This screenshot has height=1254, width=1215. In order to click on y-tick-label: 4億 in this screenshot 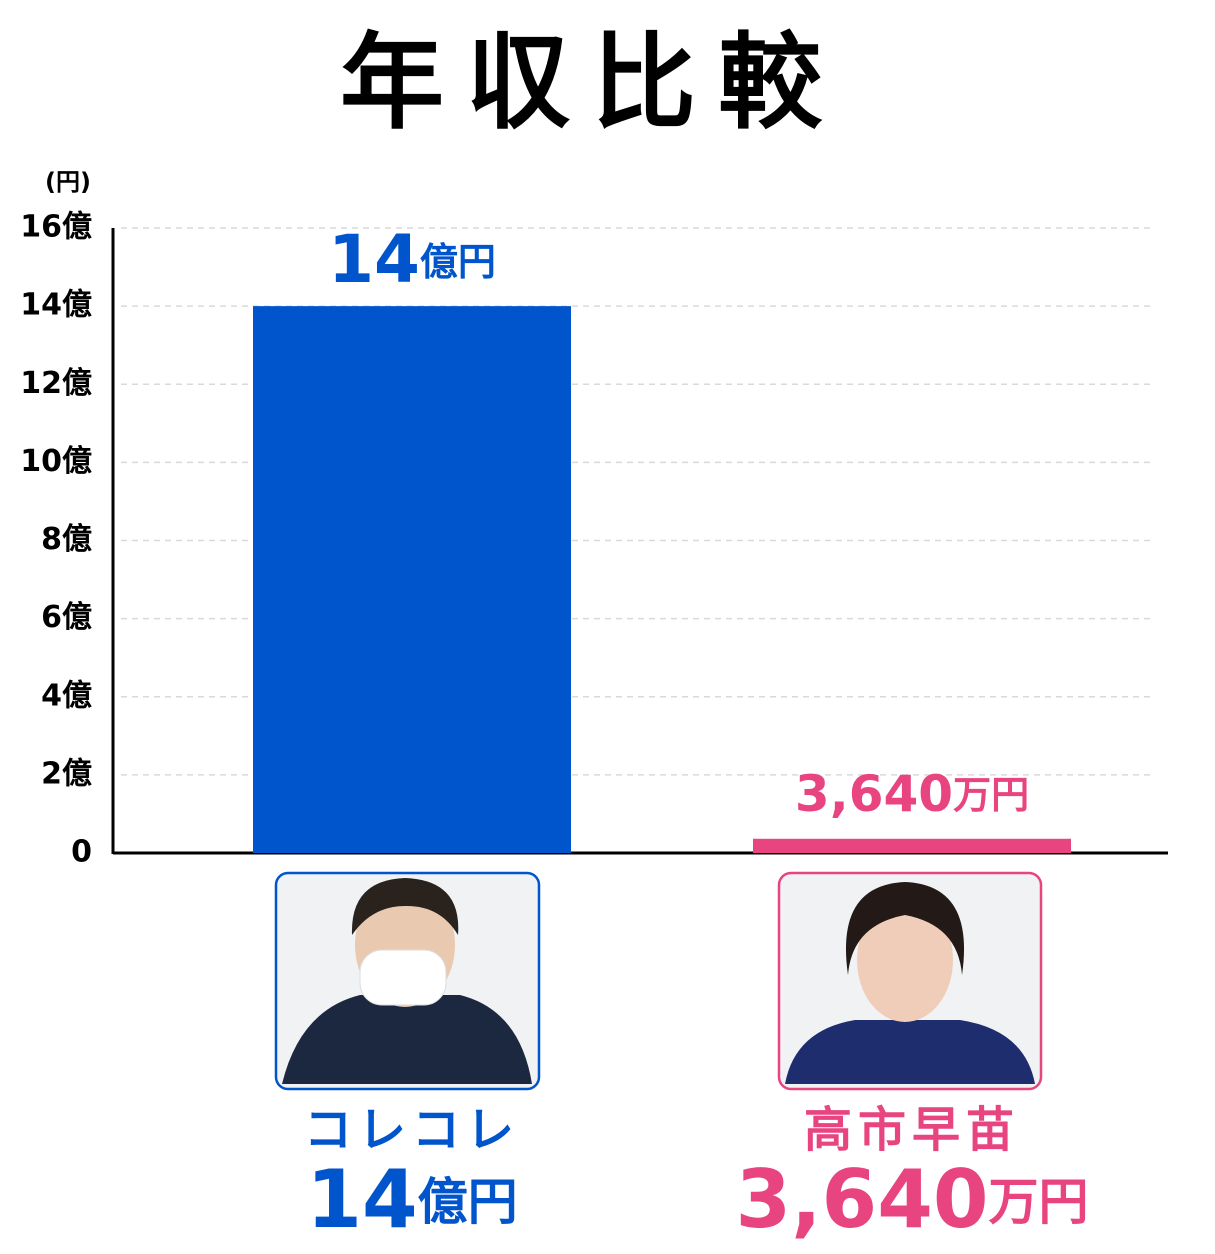, I will do `click(66, 695)`.